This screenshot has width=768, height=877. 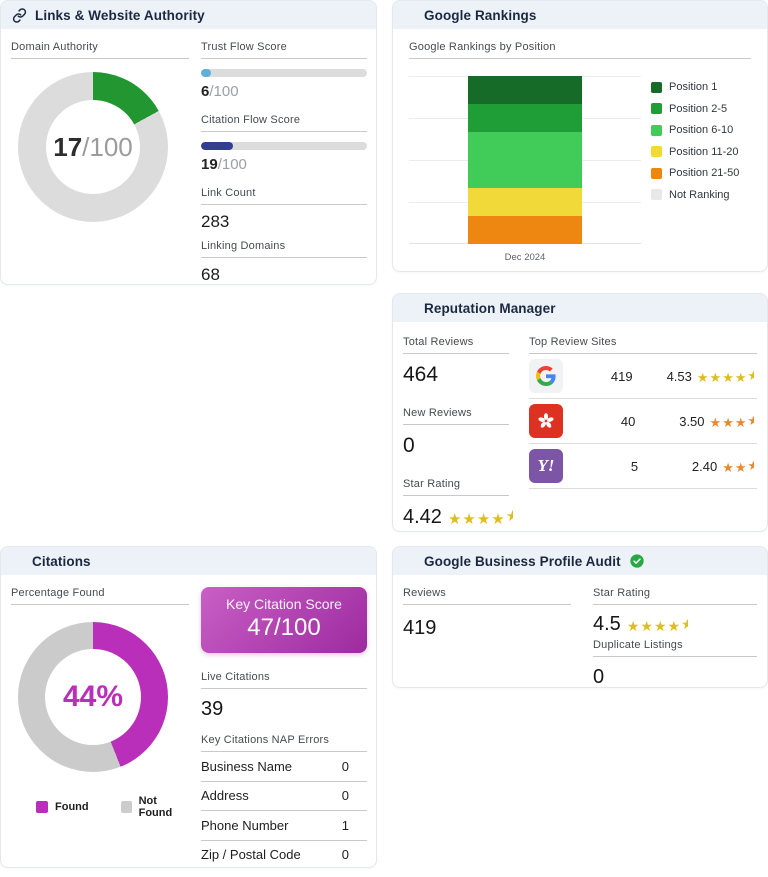 I want to click on star-icons: ★★★★, so click(x=732, y=421).